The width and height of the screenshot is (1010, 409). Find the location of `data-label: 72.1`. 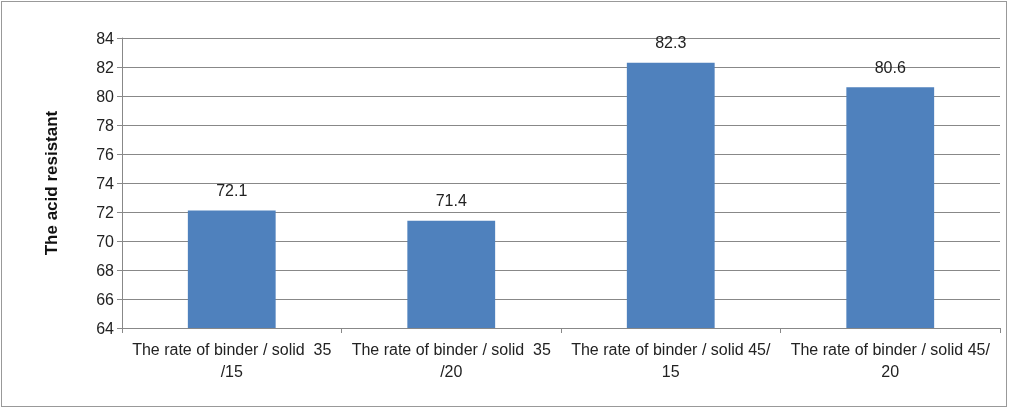

data-label: 72.1 is located at coordinates (232, 191).